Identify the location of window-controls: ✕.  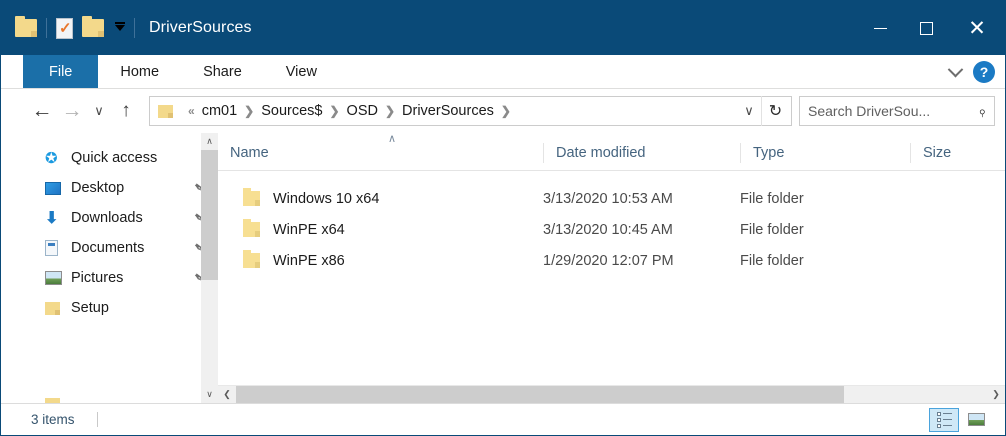
(931, 28).